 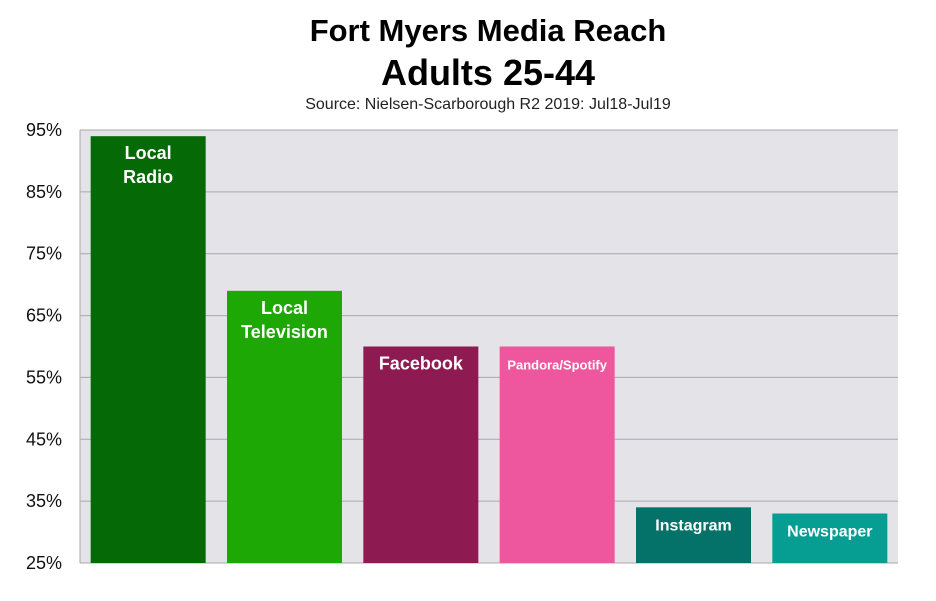 What do you see at coordinates (557, 365) in the screenshot?
I see `bar-label: Pandora/Spotify` at bounding box center [557, 365].